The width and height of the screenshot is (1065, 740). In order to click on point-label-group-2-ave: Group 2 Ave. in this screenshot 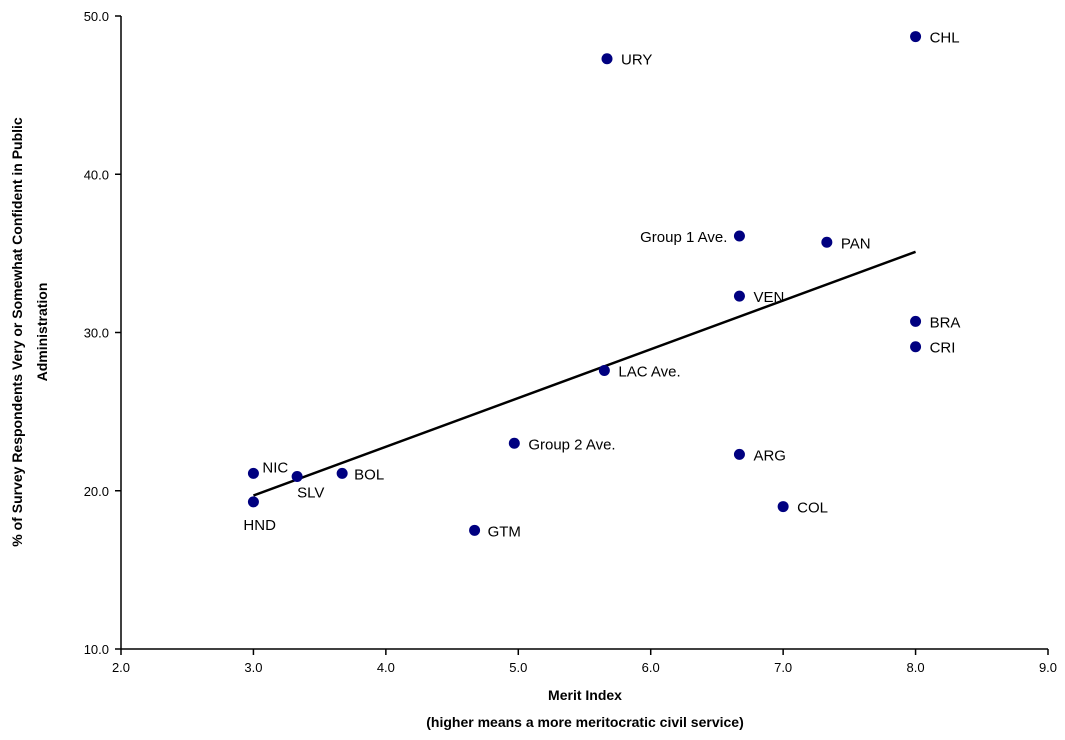, I will do `click(571, 444)`.